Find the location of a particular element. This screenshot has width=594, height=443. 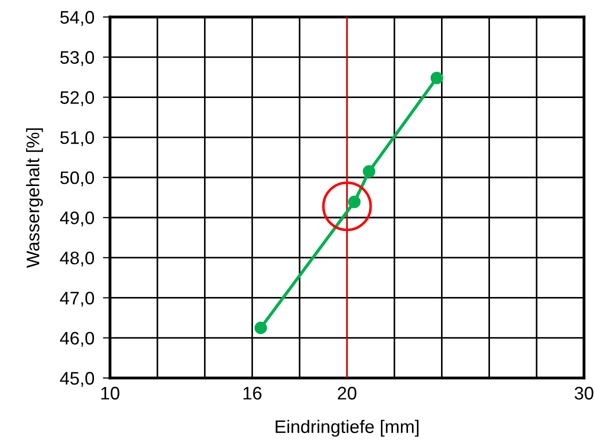

x-tick-label: 30 is located at coordinates (584, 393).